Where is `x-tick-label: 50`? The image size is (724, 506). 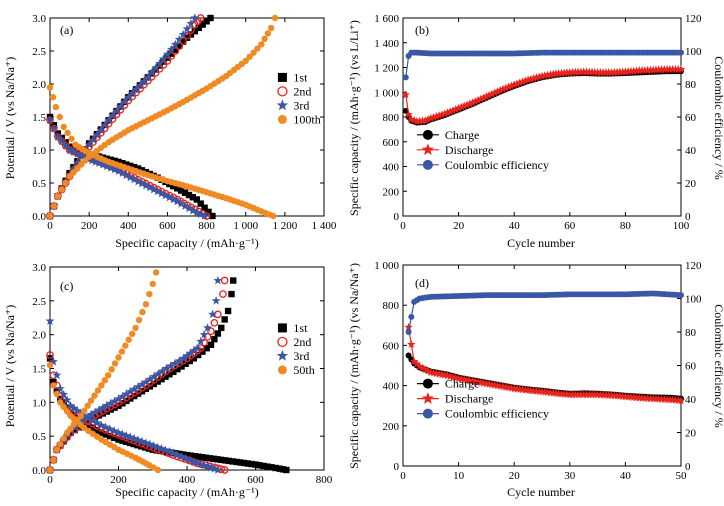 x-tick-label: 50 is located at coordinates (682, 476).